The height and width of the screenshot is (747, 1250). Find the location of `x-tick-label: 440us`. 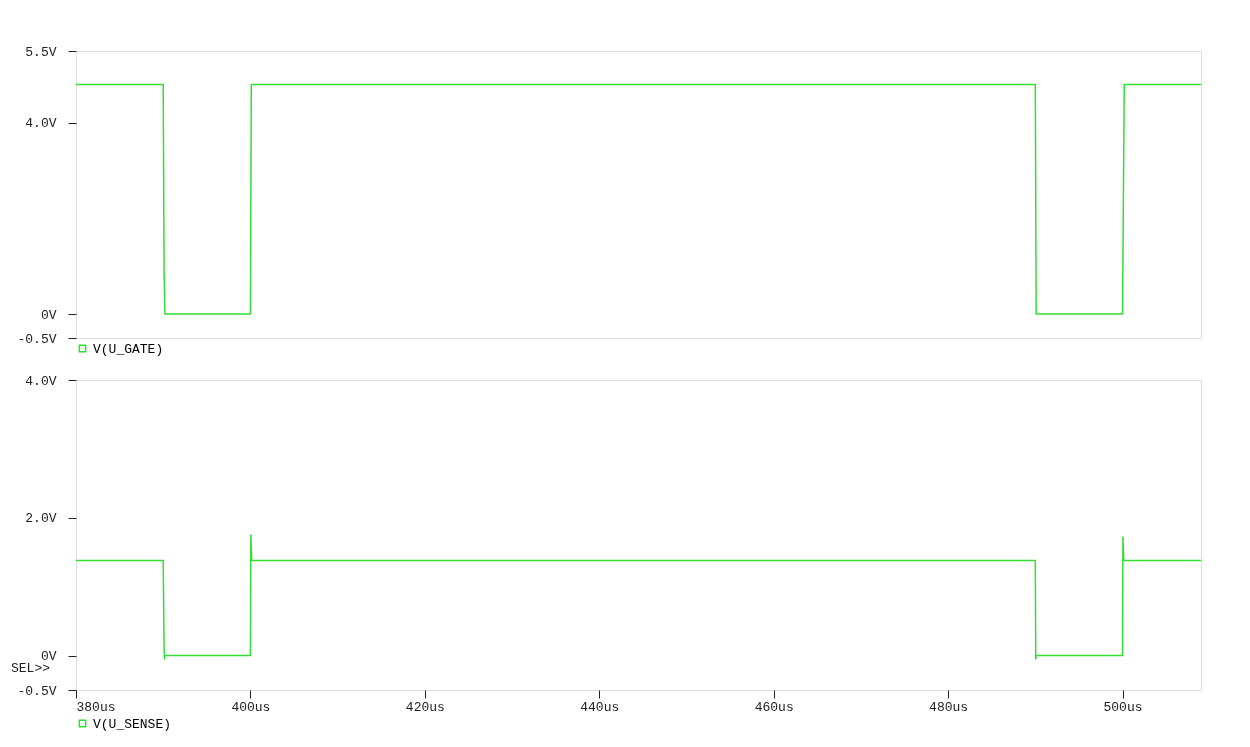

x-tick-label: 440us is located at coordinates (600, 707).